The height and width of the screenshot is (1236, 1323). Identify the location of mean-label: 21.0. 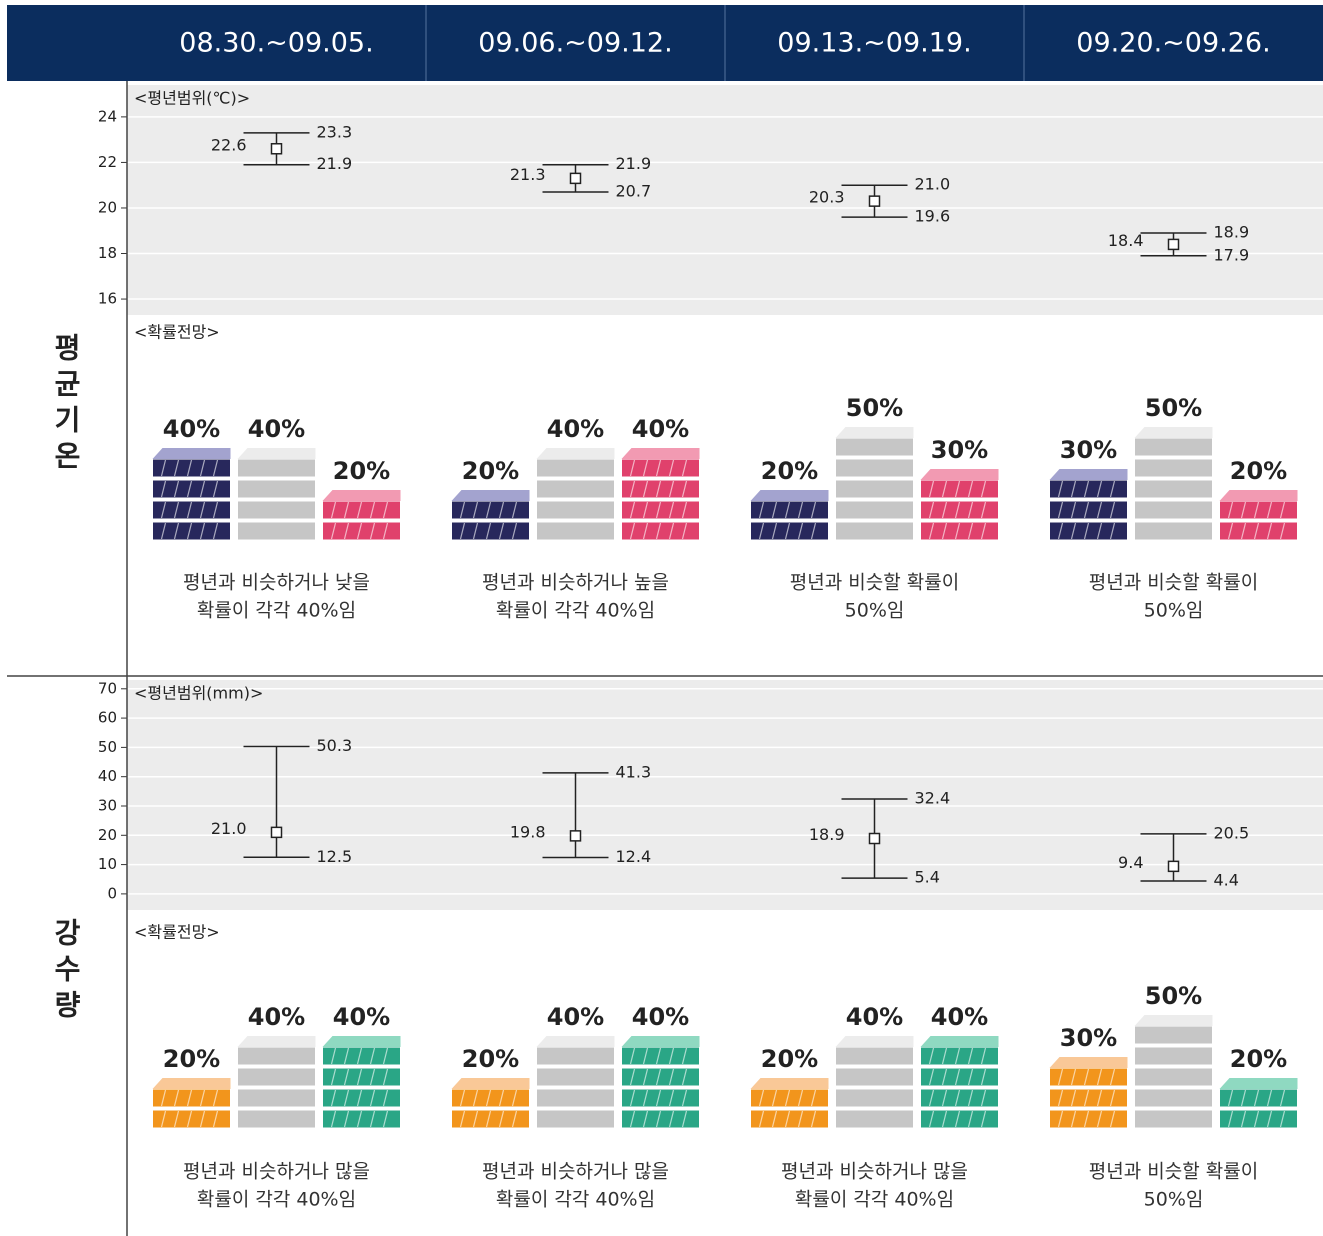
(229, 828).